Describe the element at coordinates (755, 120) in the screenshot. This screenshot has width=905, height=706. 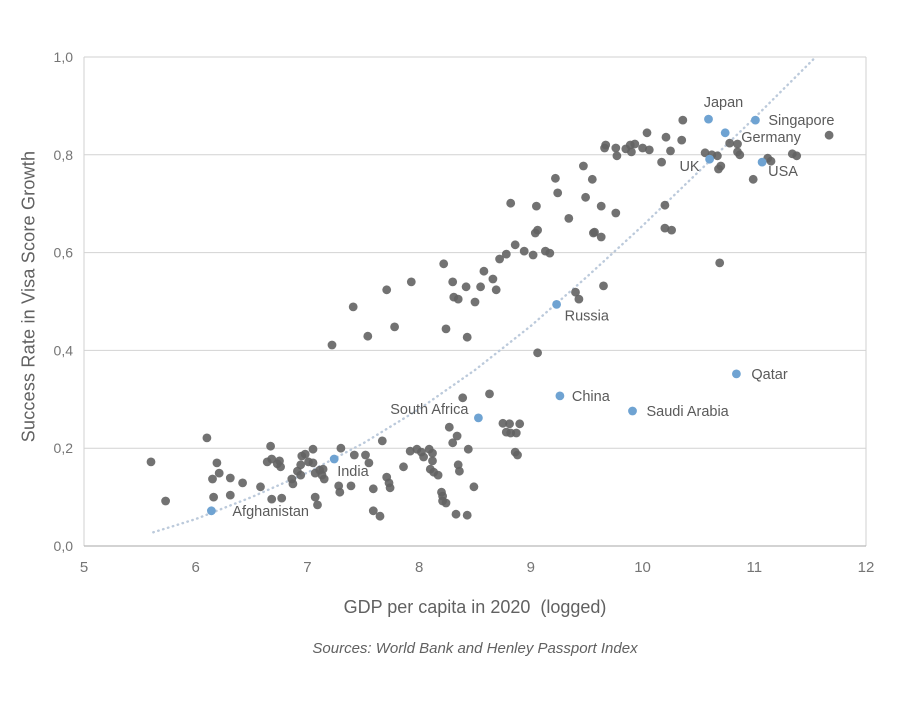
I see `highlight-point-singapore` at that location.